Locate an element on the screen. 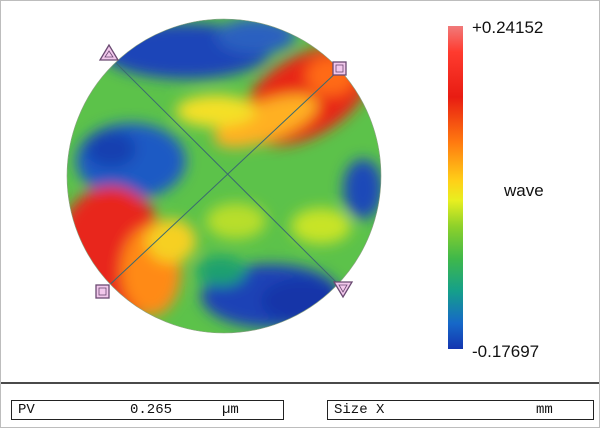 The width and height of the screenshot is (600, 428). color-scale-bar is located at coordinates (455, 187).